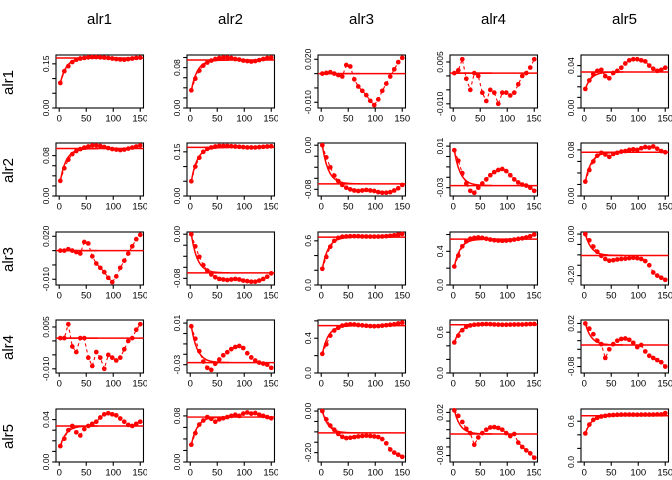 The width and height of the screenshot is (672, 480). I want to click on panel-alr5-alr4: -0.08 0.02 0 50 100 150, so click(488, 440).